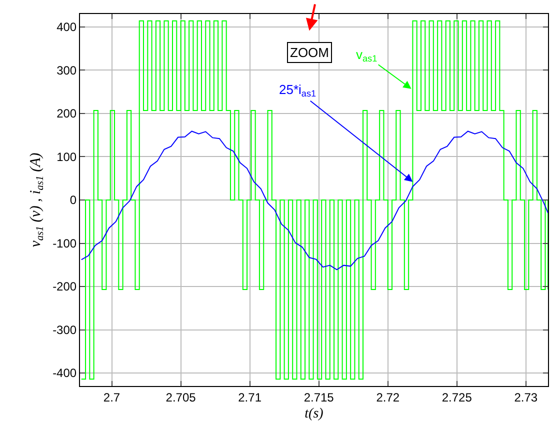 This screenshot has width=556, height=444. Describe the element at coordinates (64, 287) in the screenshot. I see `y-tick-label: -200` at that location.